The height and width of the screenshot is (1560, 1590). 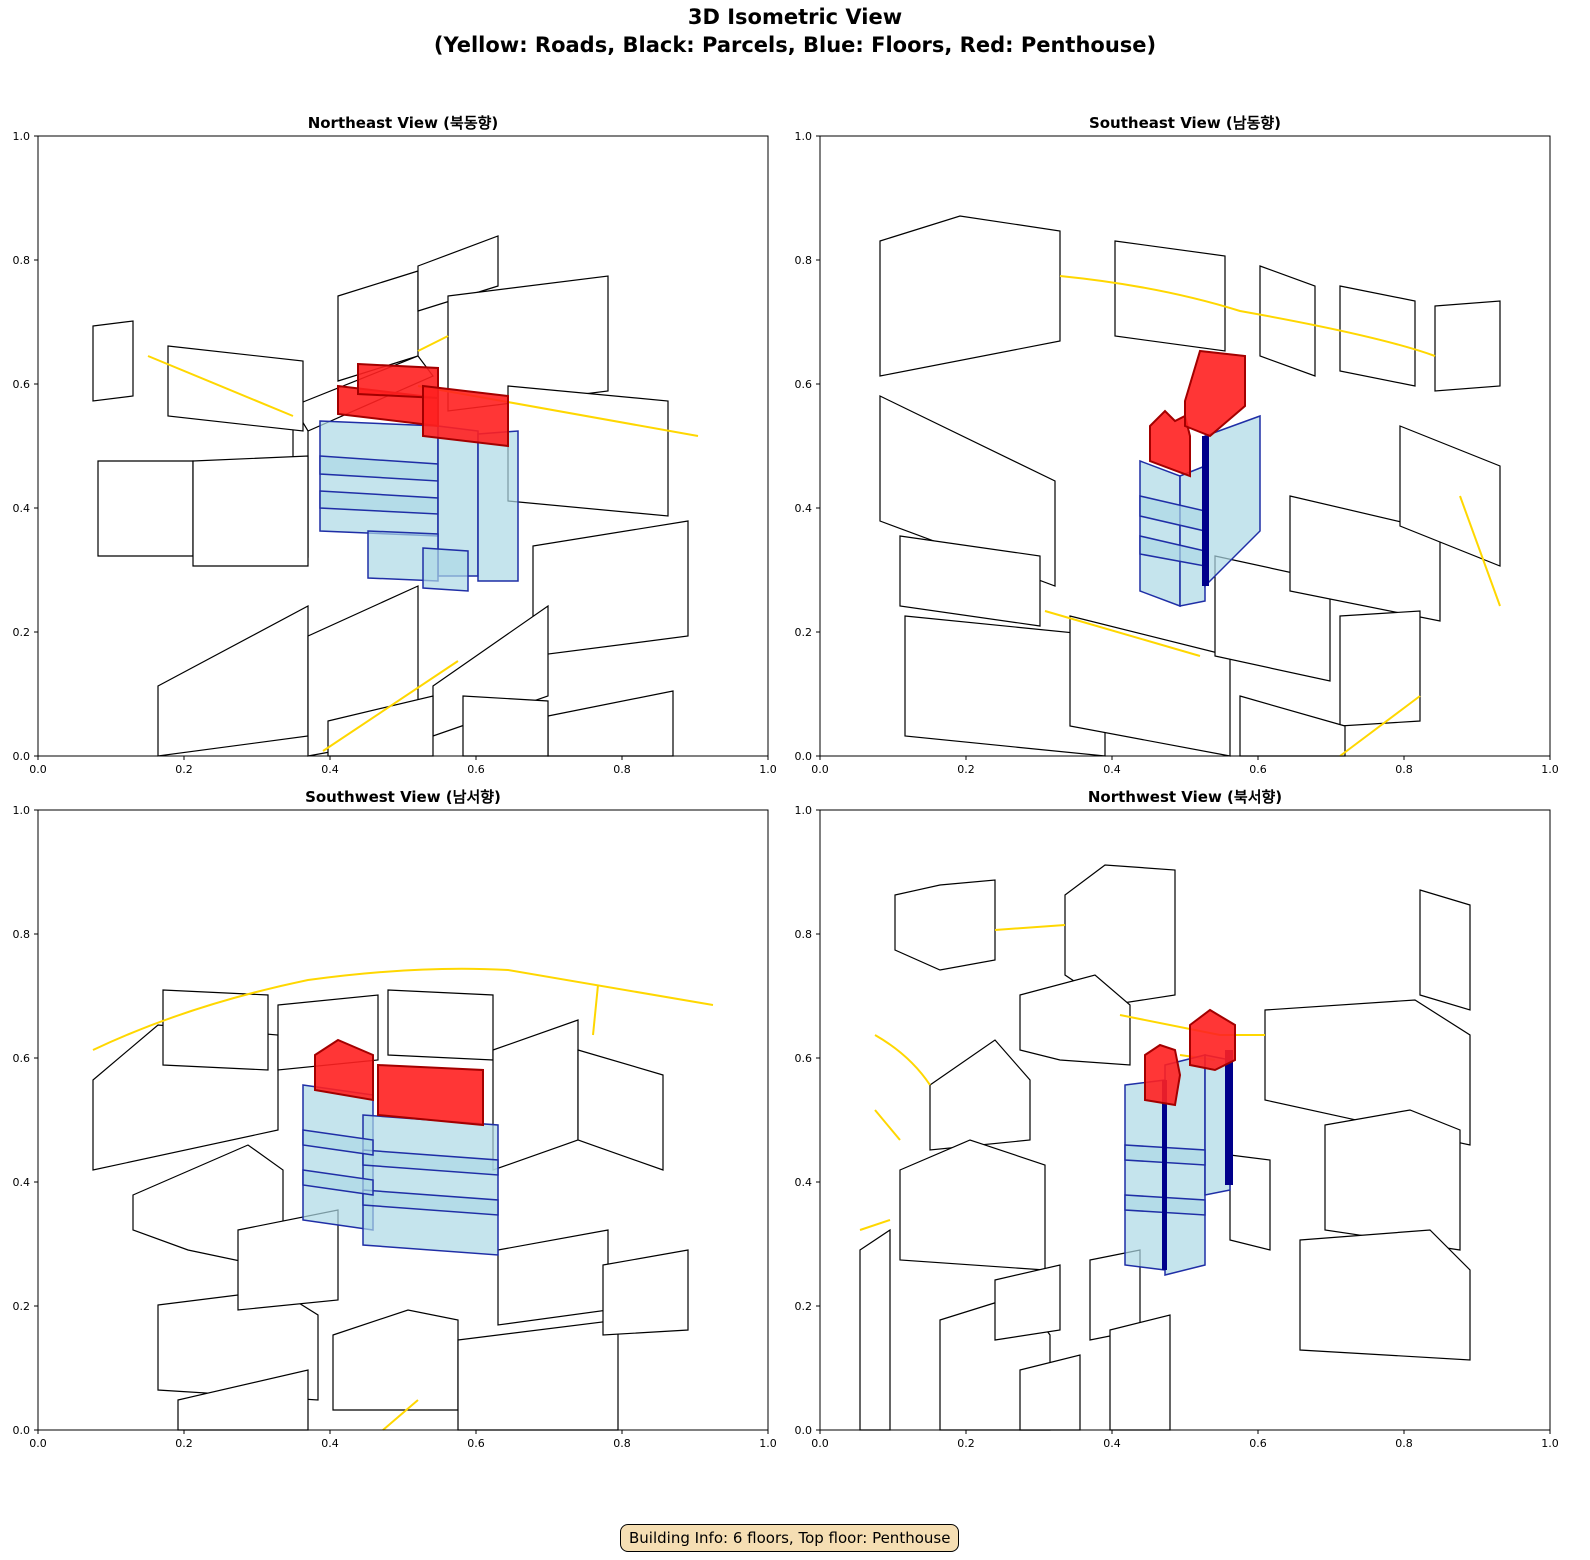 I want to click on panel-title-northwest: Northwest View (북서향), so click(x=1185, y=797).